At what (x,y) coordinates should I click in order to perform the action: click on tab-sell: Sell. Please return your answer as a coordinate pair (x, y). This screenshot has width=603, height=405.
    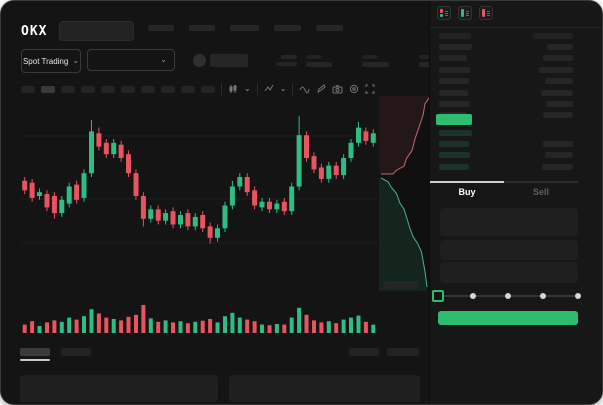
    Looking at the image, I should click on (540, 192).